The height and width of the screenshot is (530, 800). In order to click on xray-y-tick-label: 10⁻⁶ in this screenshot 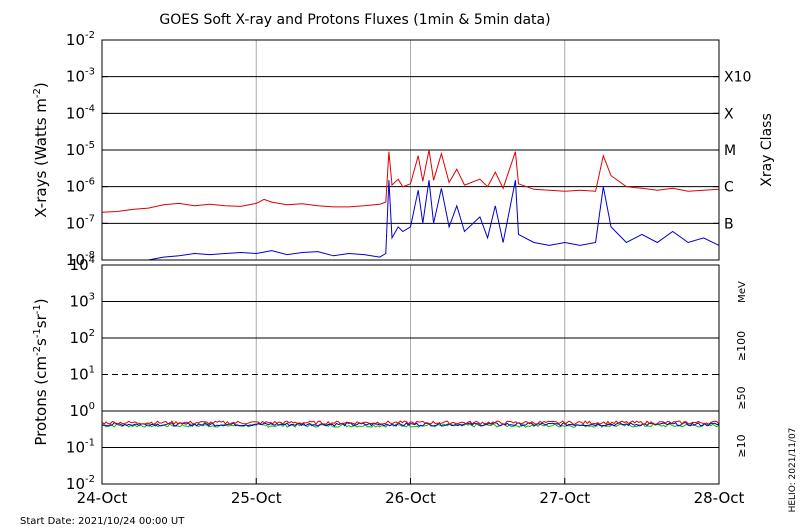, I will do `click(80, 186)`.